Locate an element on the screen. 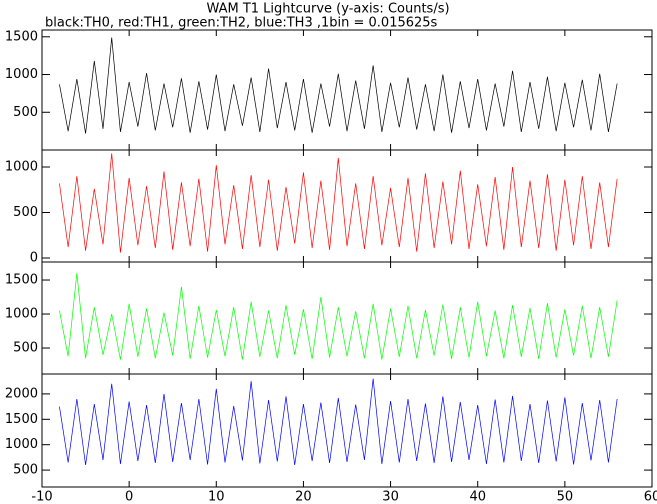 The width and height of the screenshot is (657, 504). x-tick-label: 50 is located at coordinates (565, 497).